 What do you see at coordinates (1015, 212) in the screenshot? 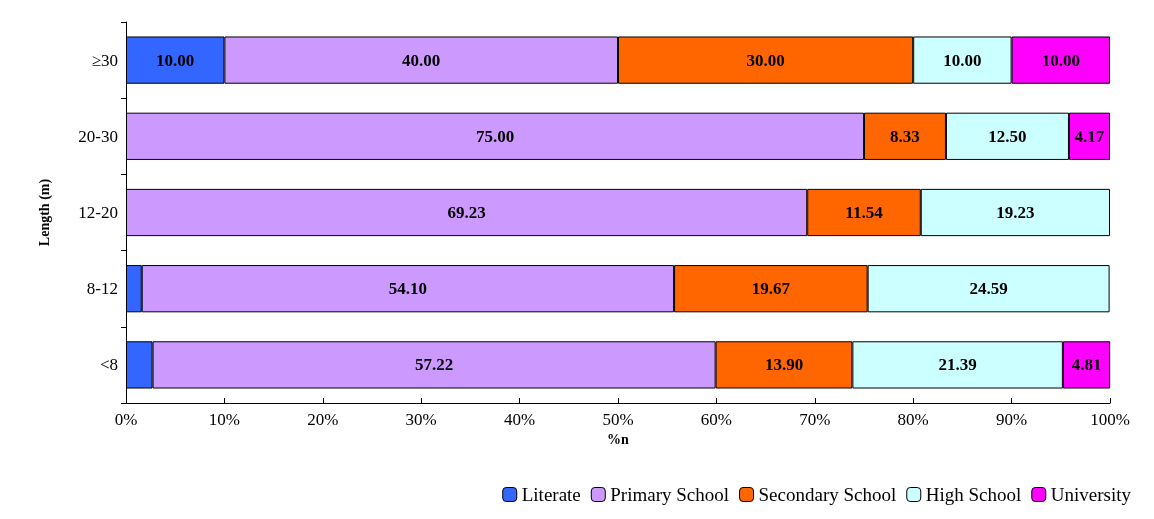
I see `data-label: 19.23` at bounding box center [1015, 212].